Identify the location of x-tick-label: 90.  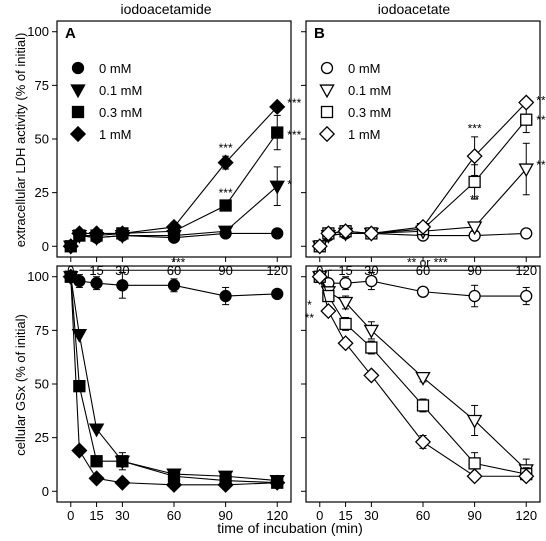
(225, 515).